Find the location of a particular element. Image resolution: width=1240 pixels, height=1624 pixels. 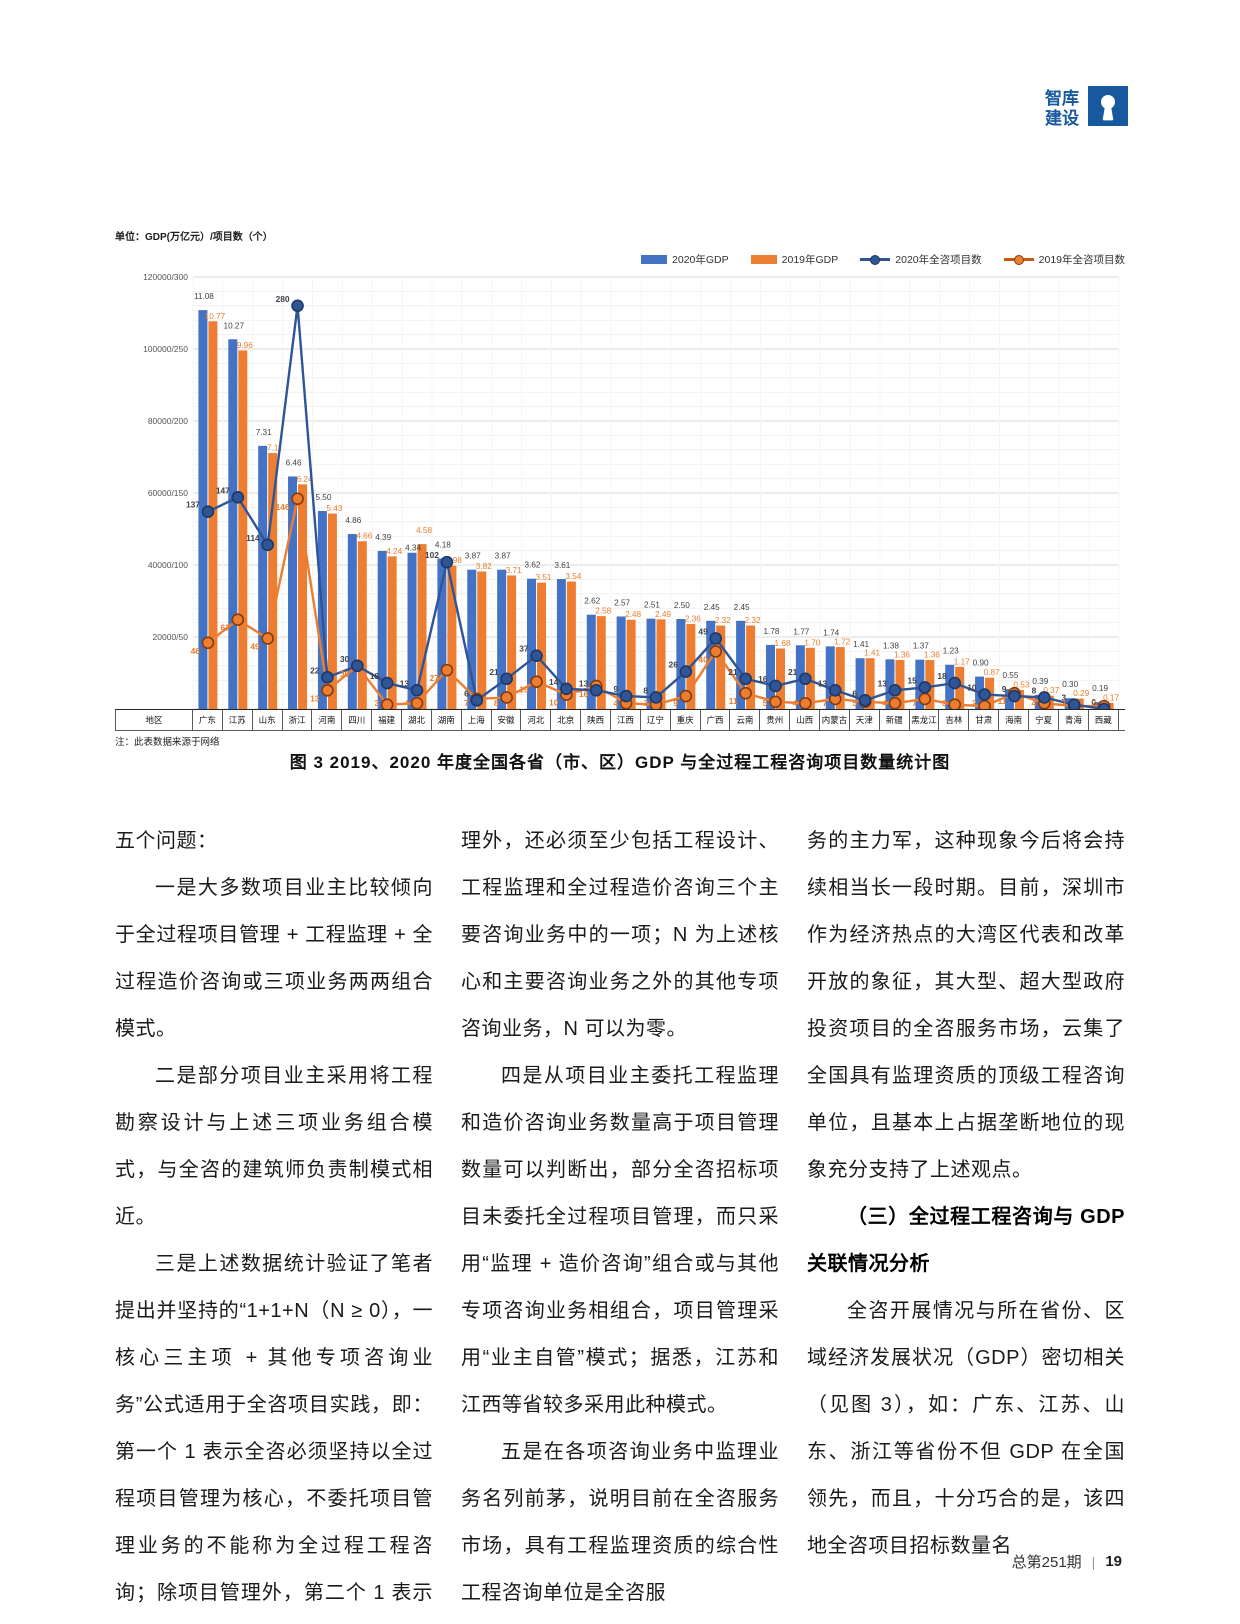

svg-text: 120000/300 is located at coordinates (165, 277).